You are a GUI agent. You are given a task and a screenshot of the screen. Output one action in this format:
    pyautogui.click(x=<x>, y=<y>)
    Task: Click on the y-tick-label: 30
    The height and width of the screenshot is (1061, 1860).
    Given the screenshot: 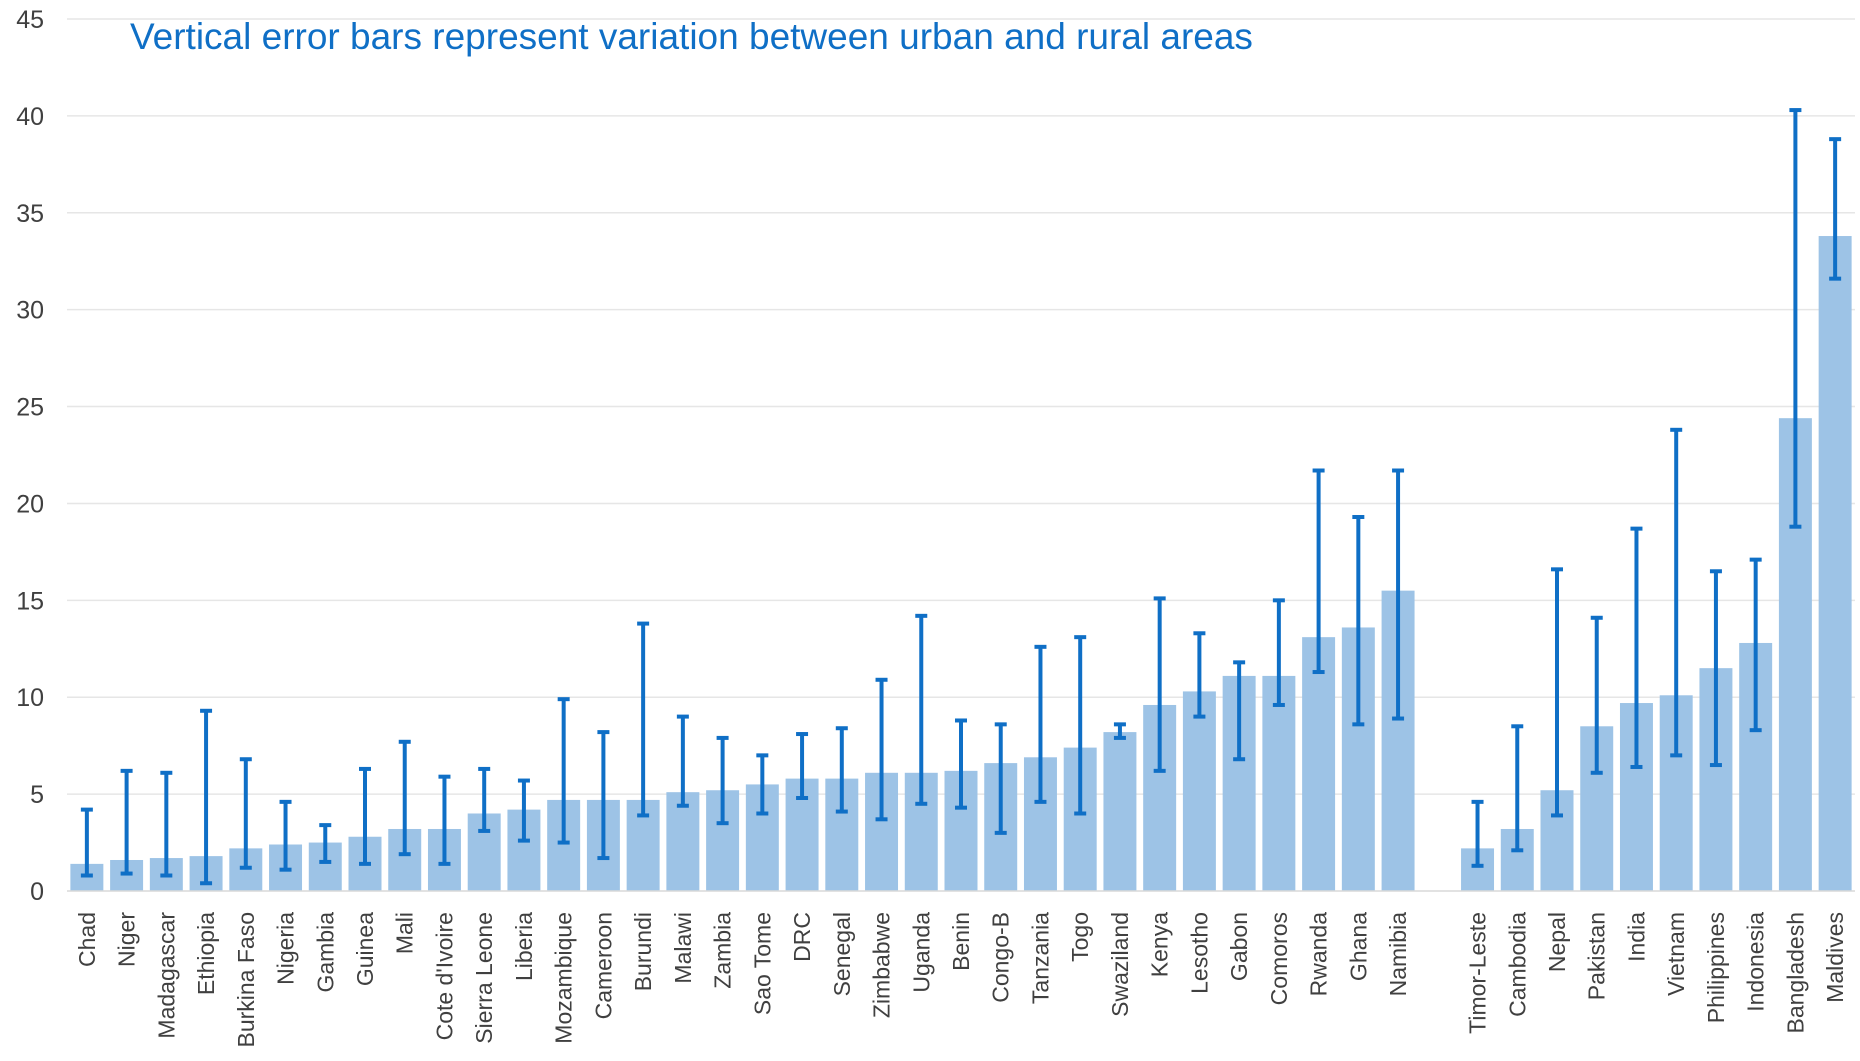 What is the action you would take?
    pyautogui.click(x=30, y=311)
    